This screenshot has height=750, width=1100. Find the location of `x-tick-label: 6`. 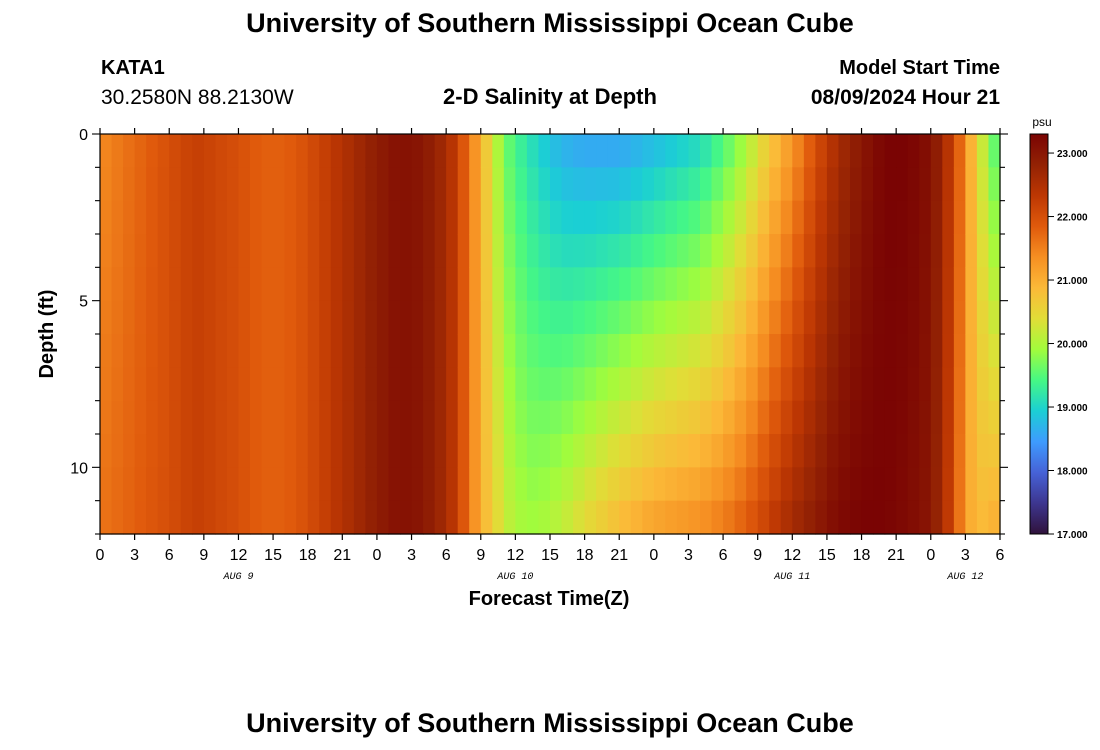

x-tick-label: 6 is located at coordinates (169, 555).